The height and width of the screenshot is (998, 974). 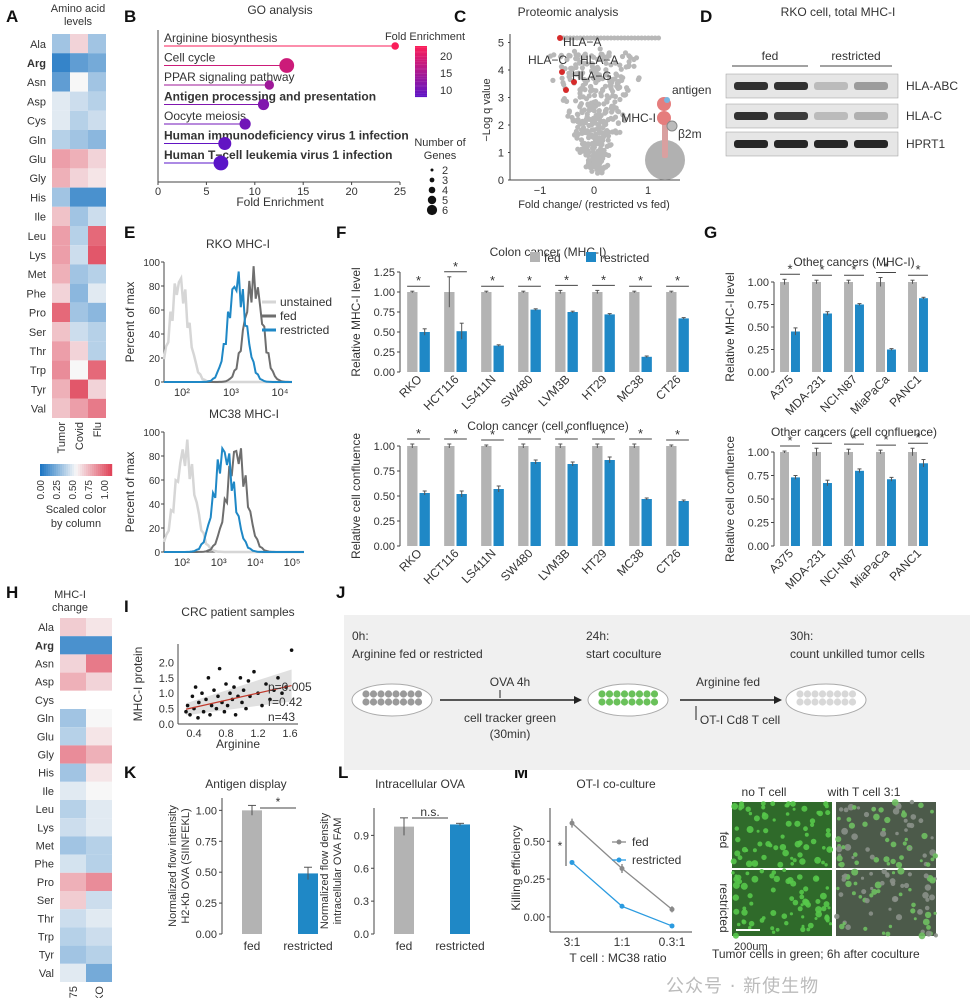 I want to click on row-label: Ala, so click(x=46, y=628).